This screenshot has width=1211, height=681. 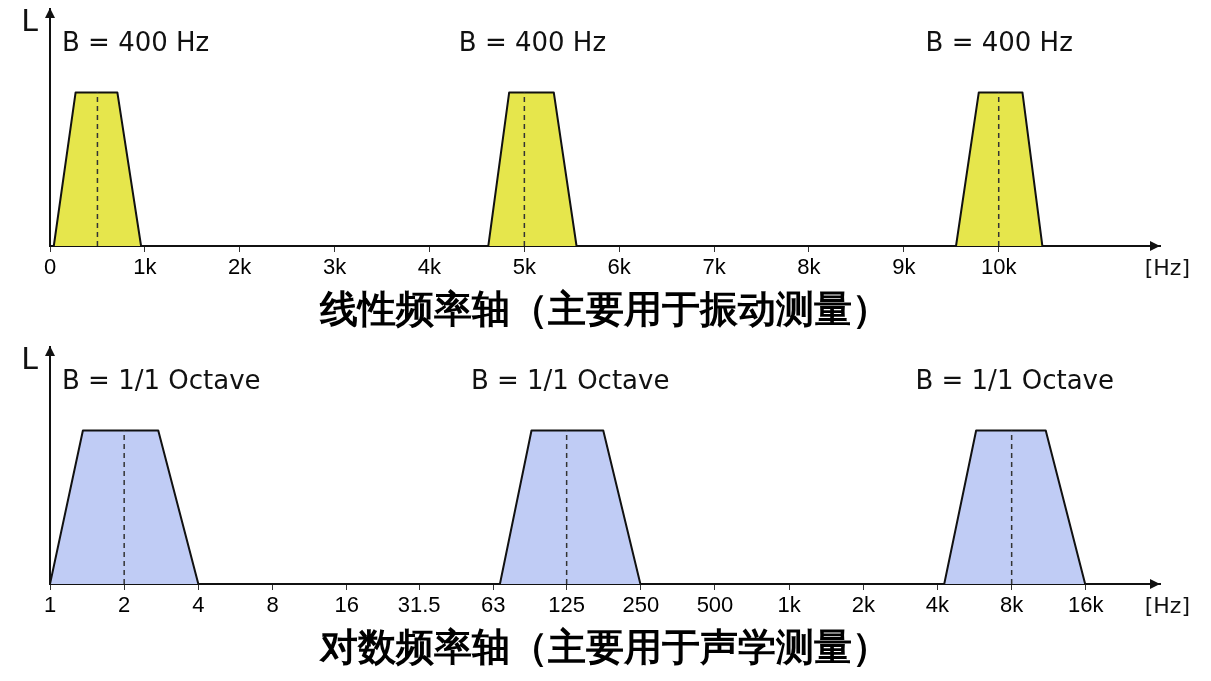 What do you see at coordinates (335, 267) in the screenshot?
I see `x-tick-label: 3k` at bounding box center [335, 267].